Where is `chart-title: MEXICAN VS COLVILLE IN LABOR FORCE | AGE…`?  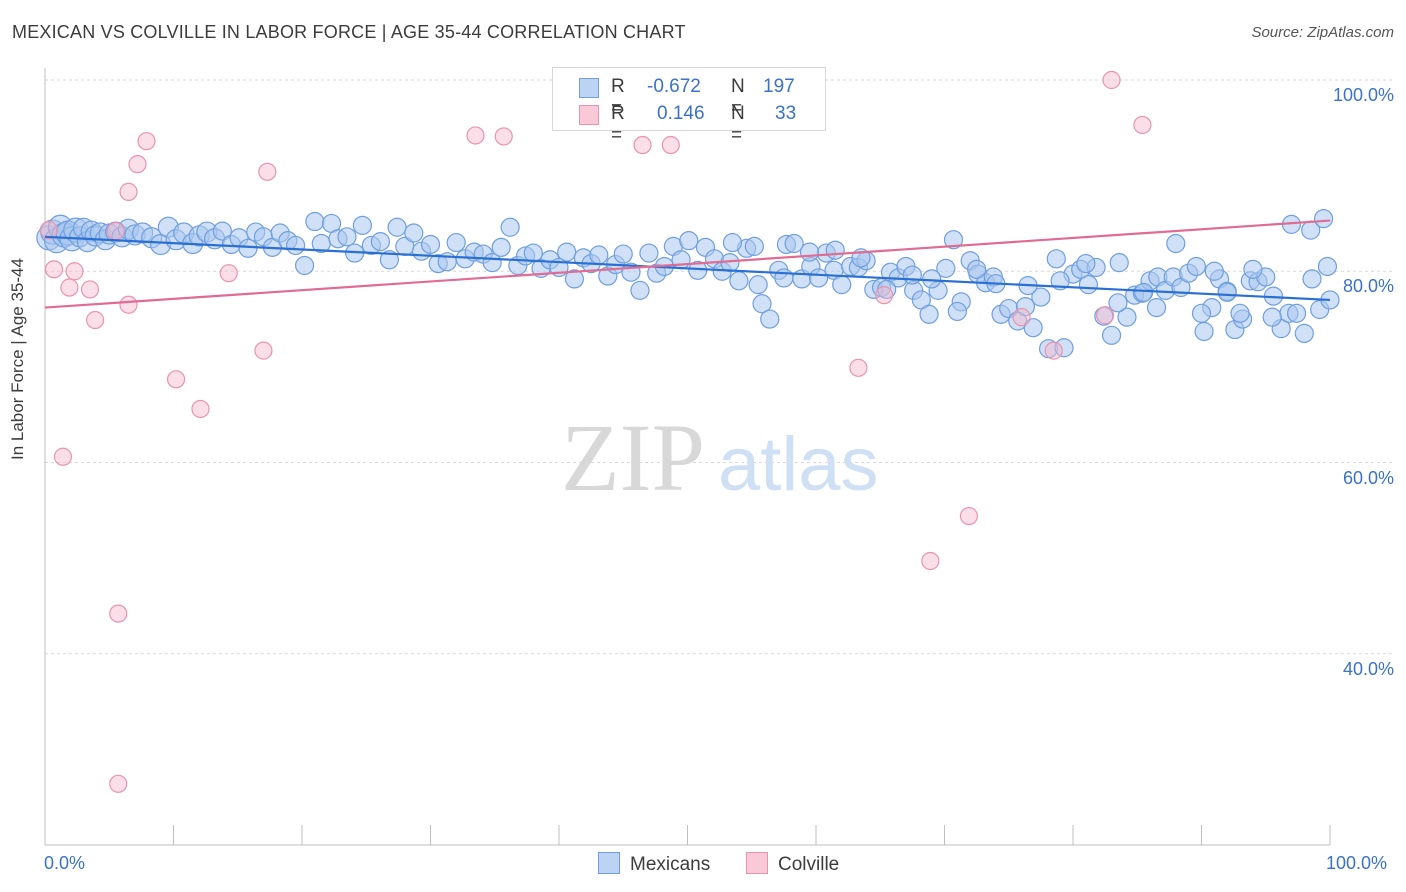 chart-title: MEXICAN VS COLVILLE IN LABOR FORCE | AGE… is located at coordinates (349, 32).